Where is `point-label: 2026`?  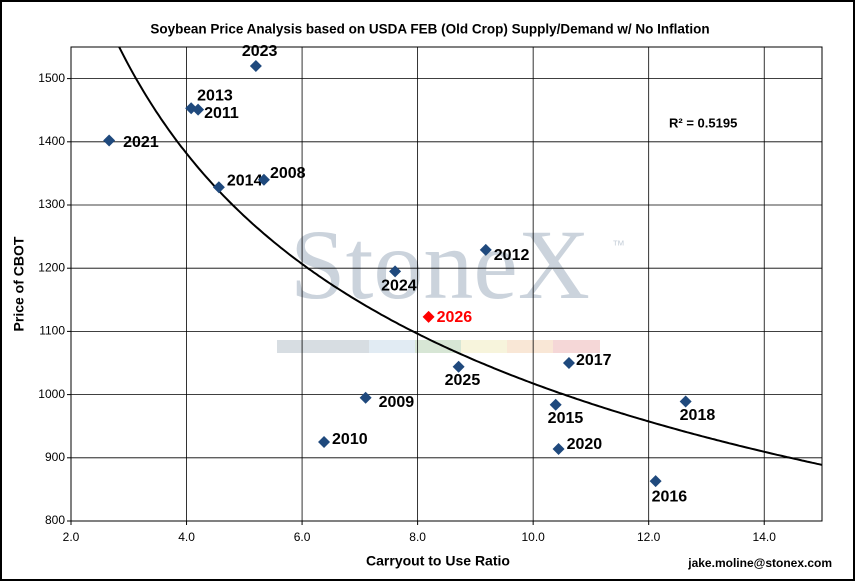
point-label: 2026 is located at coordinates (455, 317).